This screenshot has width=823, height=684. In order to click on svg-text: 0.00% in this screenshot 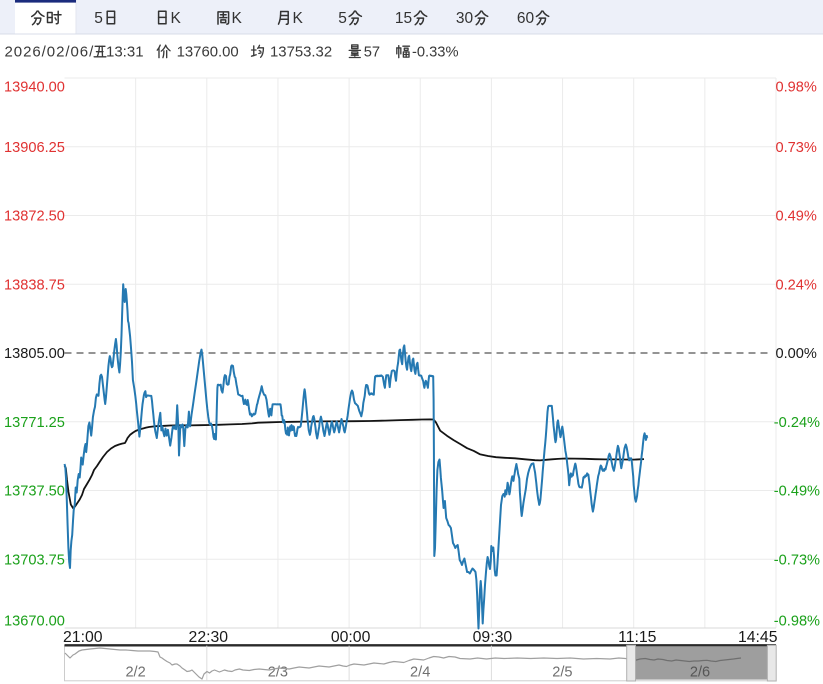, I will do `click(796, 354)`.